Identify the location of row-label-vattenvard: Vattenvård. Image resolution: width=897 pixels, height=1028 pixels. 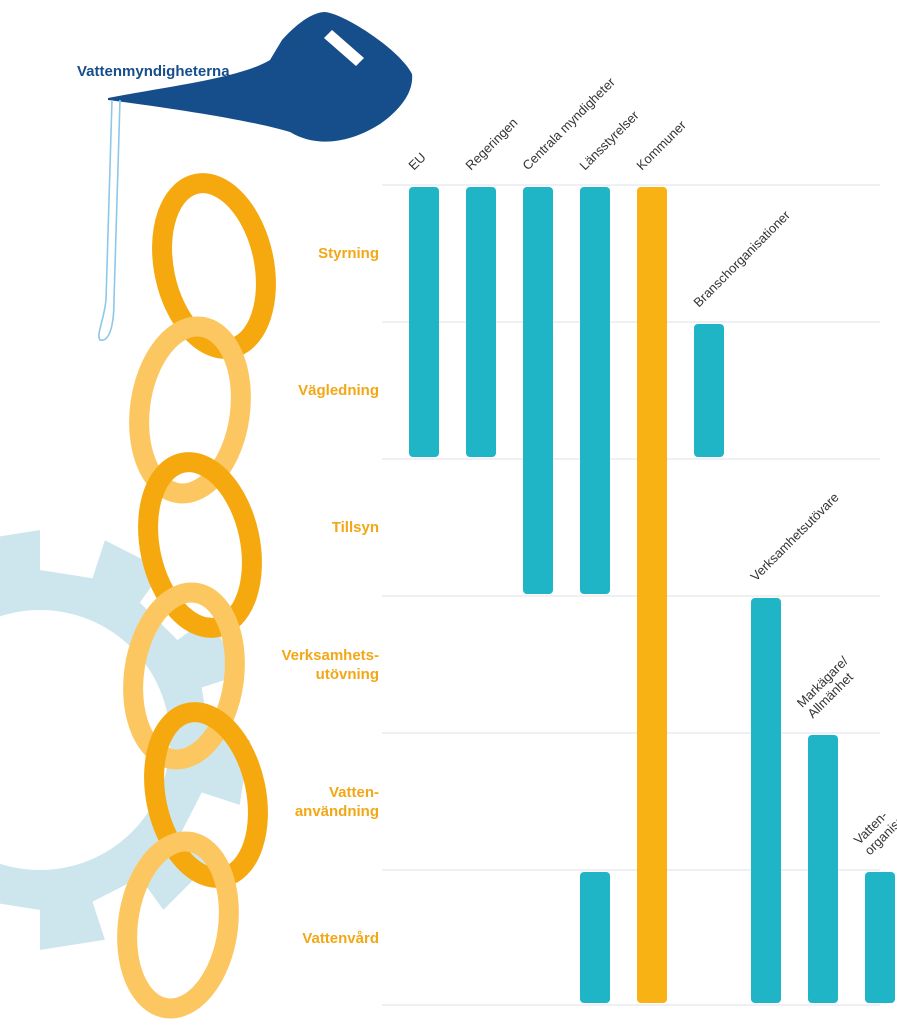
(340, 938).